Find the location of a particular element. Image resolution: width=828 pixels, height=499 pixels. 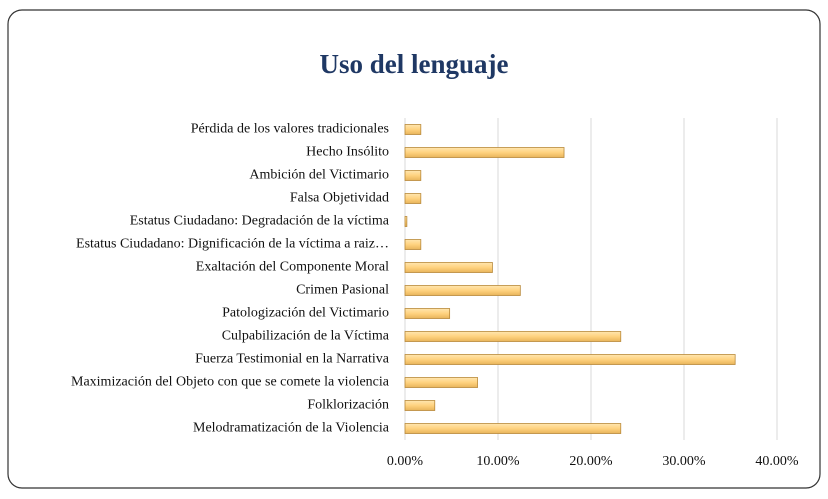

y-tick-label: Melodramatización de la Violencia is located at coordinates (291, 428).